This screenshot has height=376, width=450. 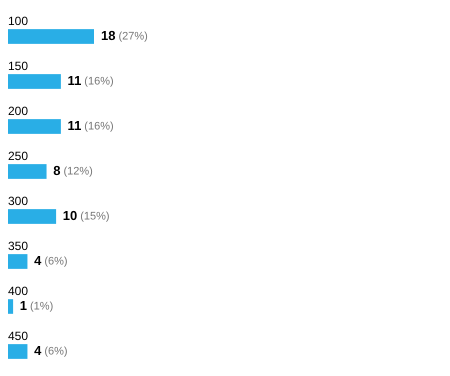 What do you see at coordinates (18, 155) in the screenshot?
I see `y-tick-label: 250` at bounding box center [18, 155].